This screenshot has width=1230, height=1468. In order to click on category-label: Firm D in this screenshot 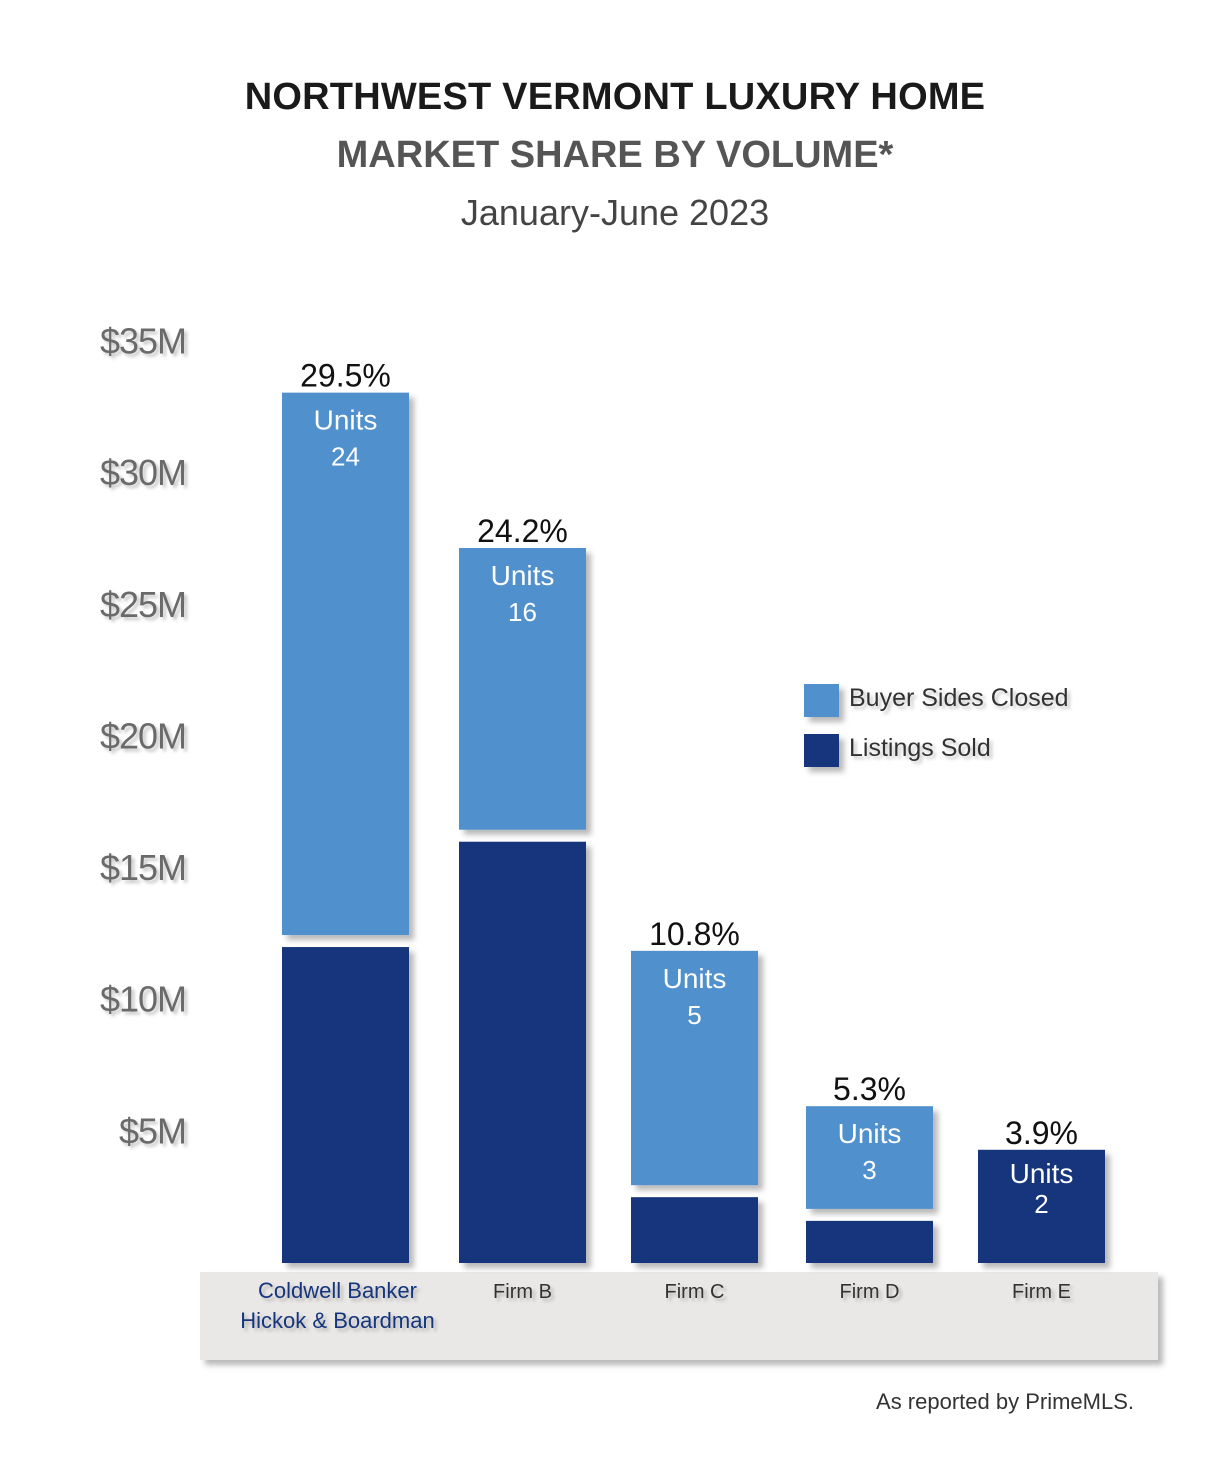, I will do `click(870, 1292)`.